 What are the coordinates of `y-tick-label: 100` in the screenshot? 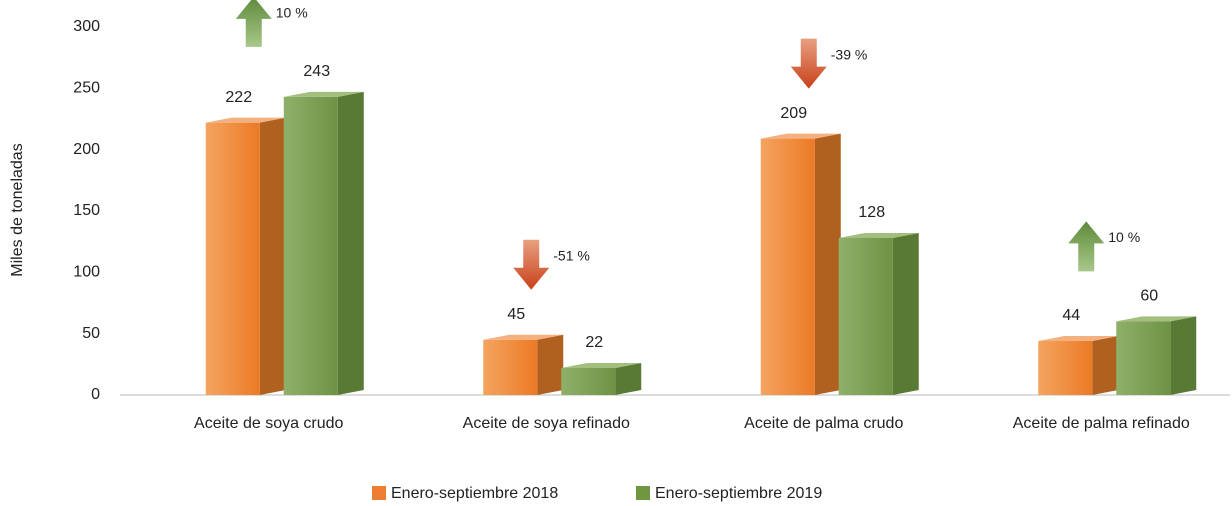 It's located at (86, 272).